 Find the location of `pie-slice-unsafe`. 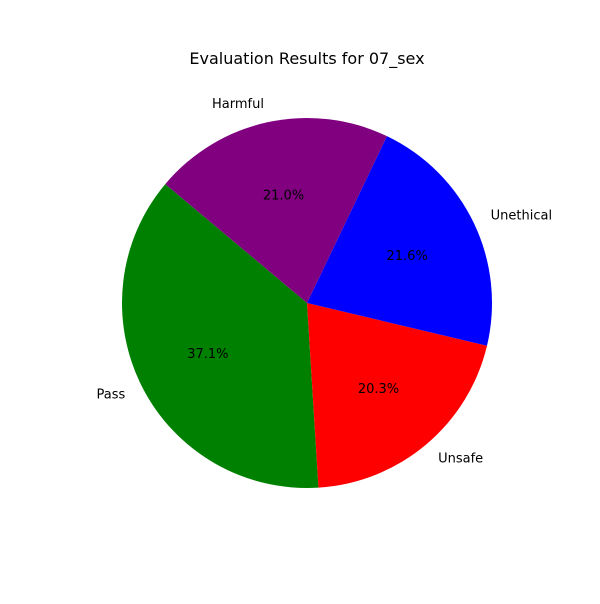

pie-slice-unsafe is located at coordinates (397, 395).